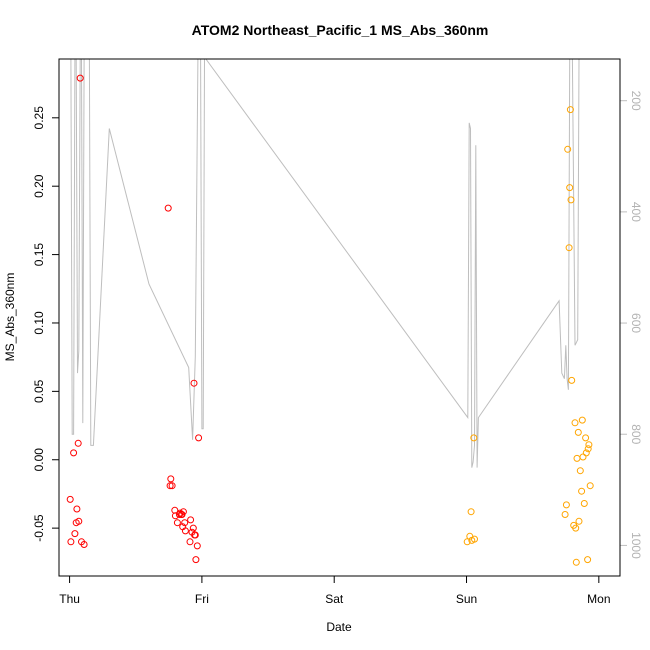 This screenshot has width=650, height=650. Describe the element at coordinates (39, 255) in the screenshot. I see `y-tick-label: 0.15` at that location.